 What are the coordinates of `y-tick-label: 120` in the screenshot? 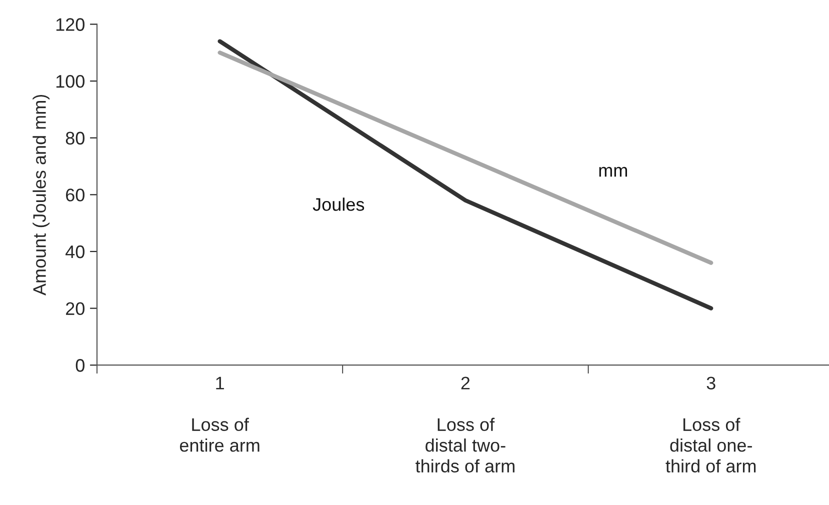 It's located at (70, 24).